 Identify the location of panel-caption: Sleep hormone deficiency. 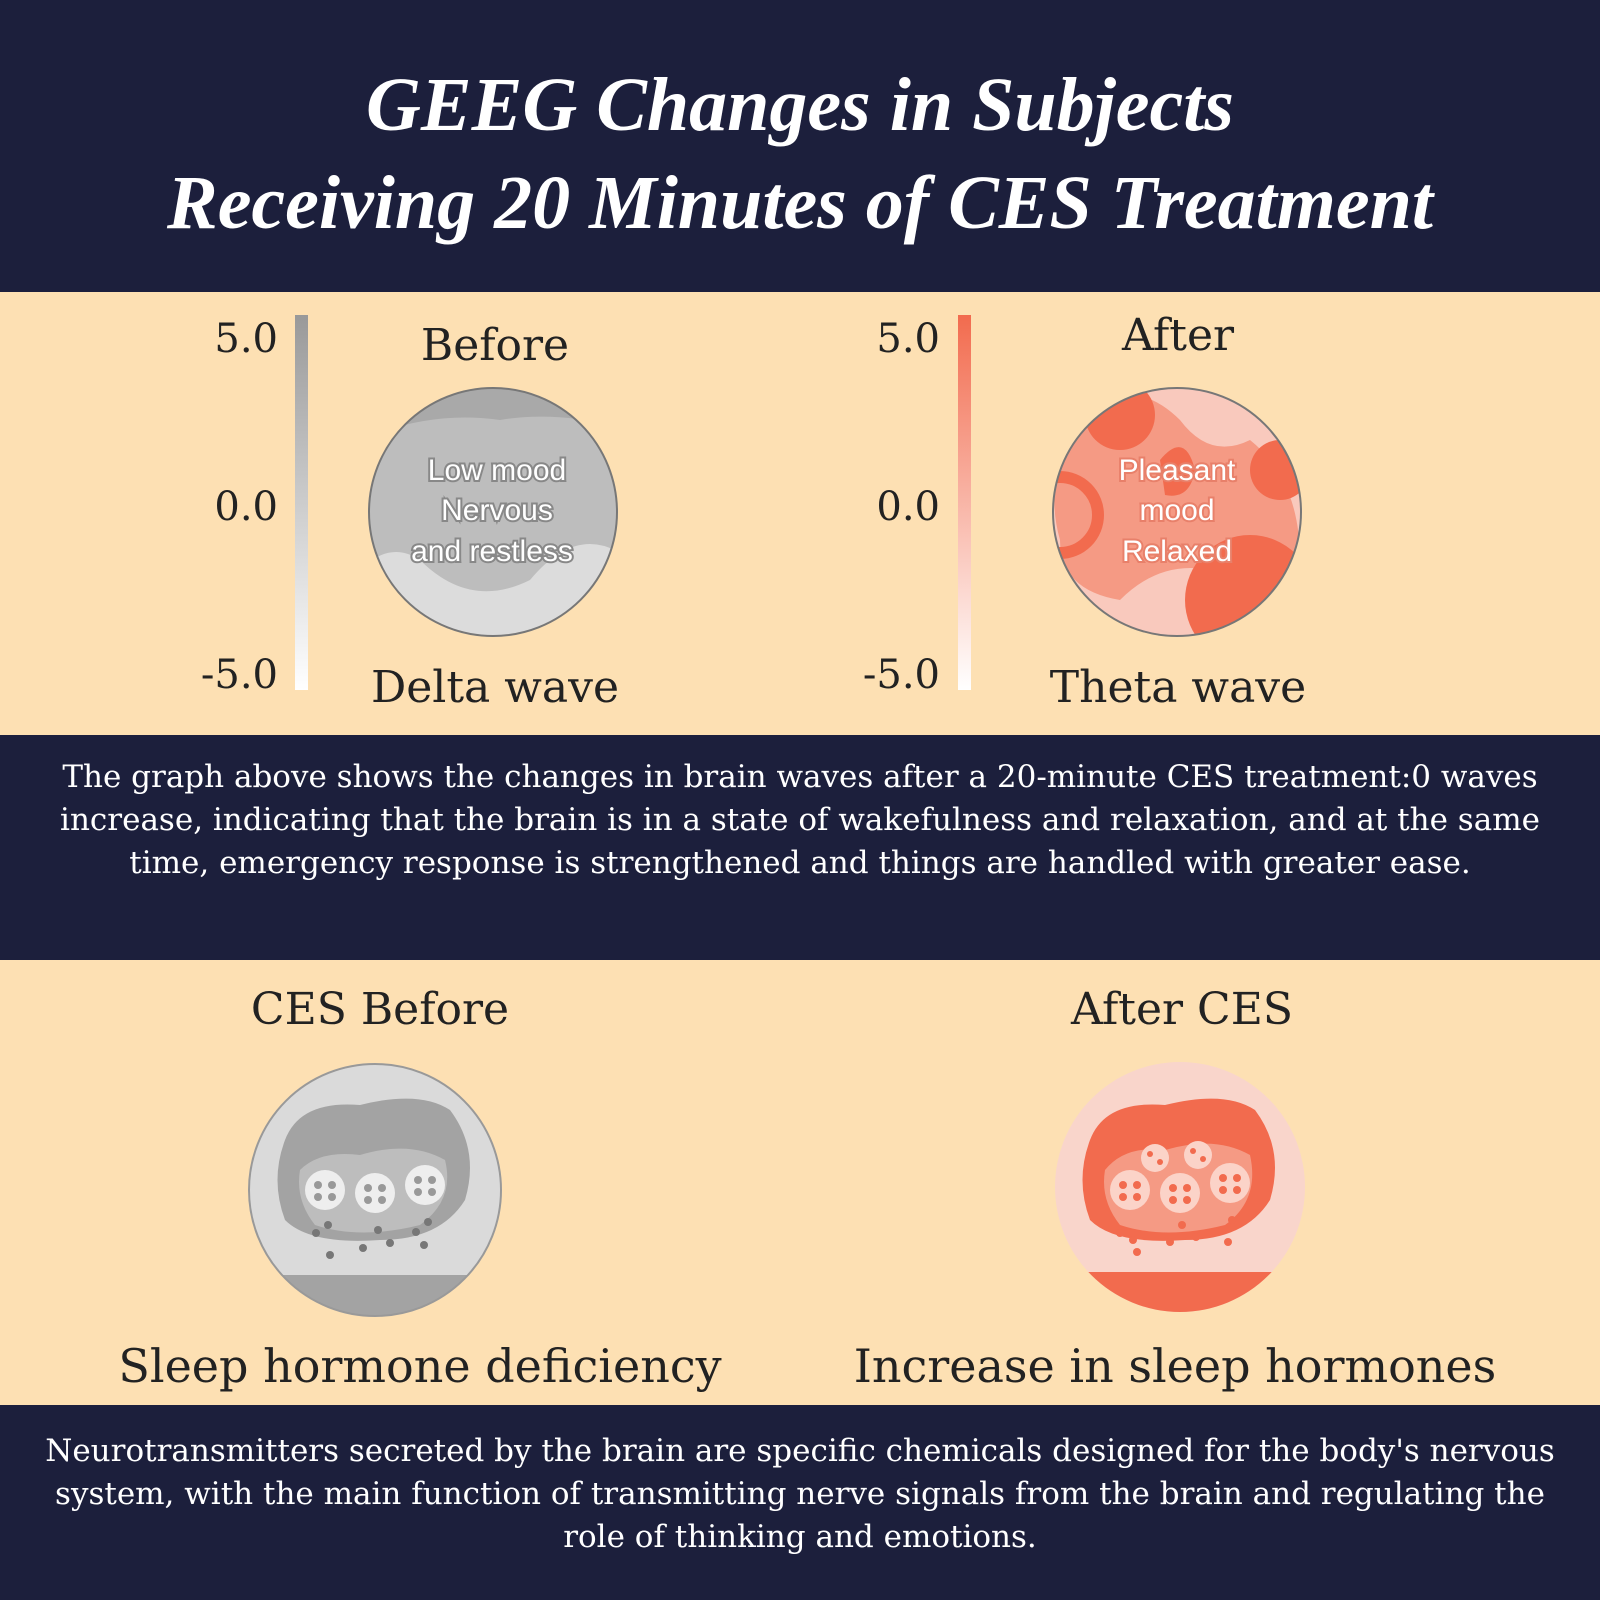
(419, 1366).